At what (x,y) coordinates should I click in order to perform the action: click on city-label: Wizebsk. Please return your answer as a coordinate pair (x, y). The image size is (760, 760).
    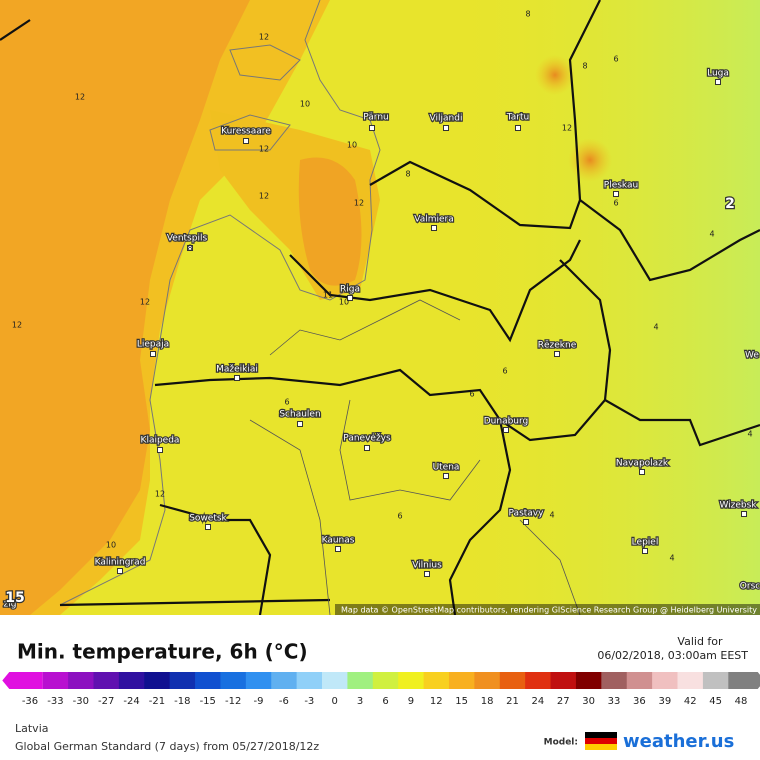
    Looking at the image, I should click on (738, 506).